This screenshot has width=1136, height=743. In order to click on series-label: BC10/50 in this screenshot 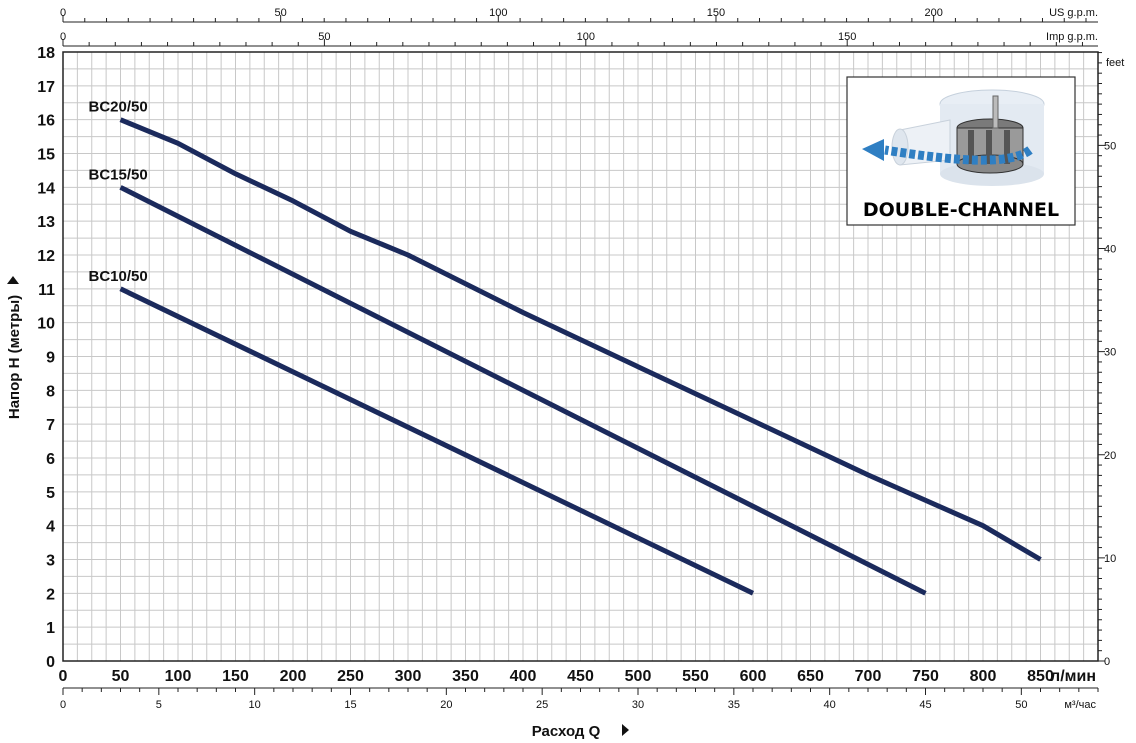, I will do `click(118, 276)`.